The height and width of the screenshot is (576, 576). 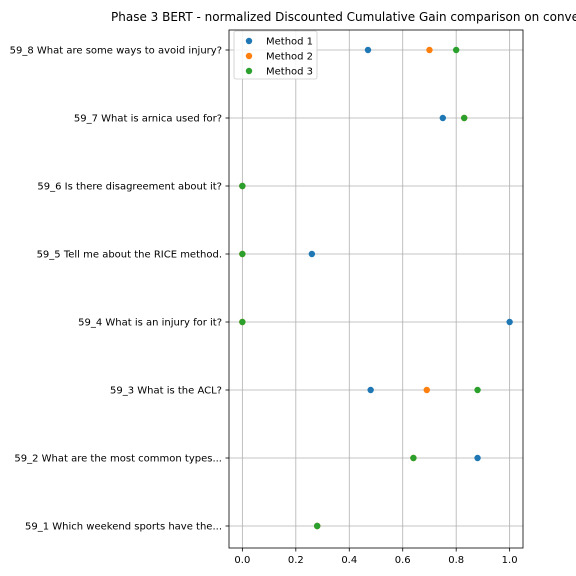 I want to click on legend-label: Method 1, so click(x=289, y=42).